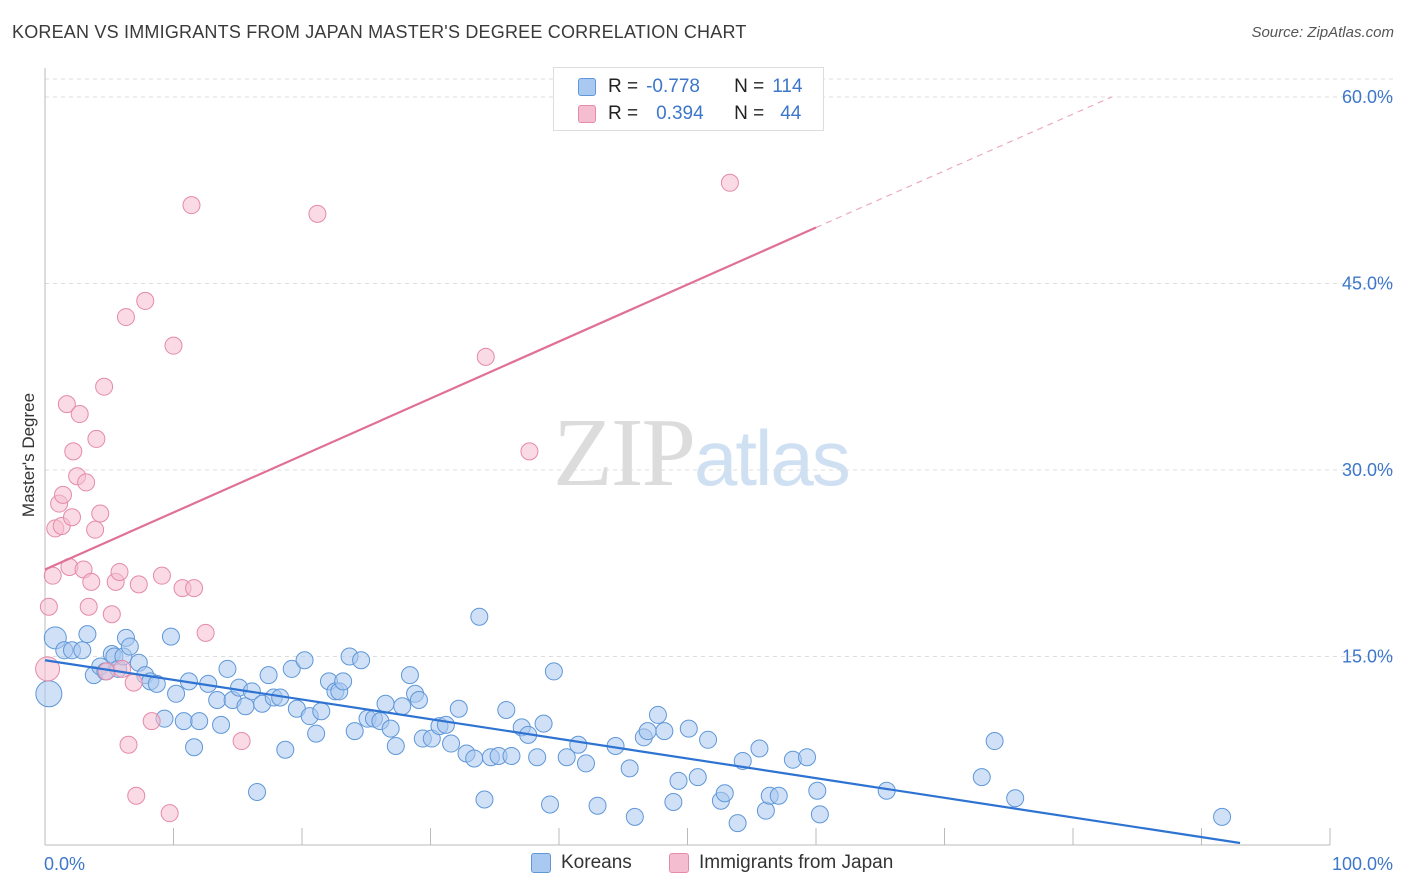 The width and height of the screenshot is (1406, 892). Describe the element at coordinates (772, 458) in the screenshot. I see `watermark-atlas: atlas` at that location.